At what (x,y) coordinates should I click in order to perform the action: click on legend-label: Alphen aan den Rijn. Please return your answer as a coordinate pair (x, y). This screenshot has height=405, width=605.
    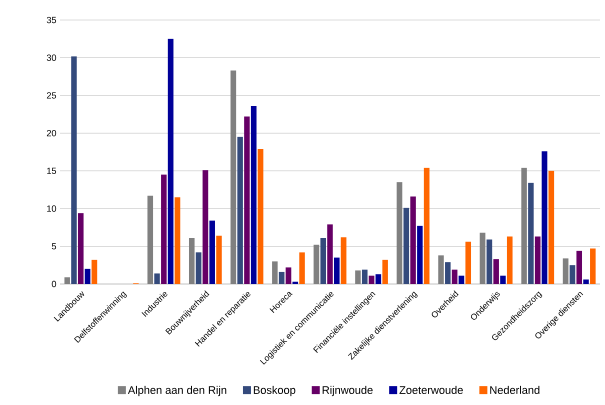
    Looking at the image, I should click on (177, 391).